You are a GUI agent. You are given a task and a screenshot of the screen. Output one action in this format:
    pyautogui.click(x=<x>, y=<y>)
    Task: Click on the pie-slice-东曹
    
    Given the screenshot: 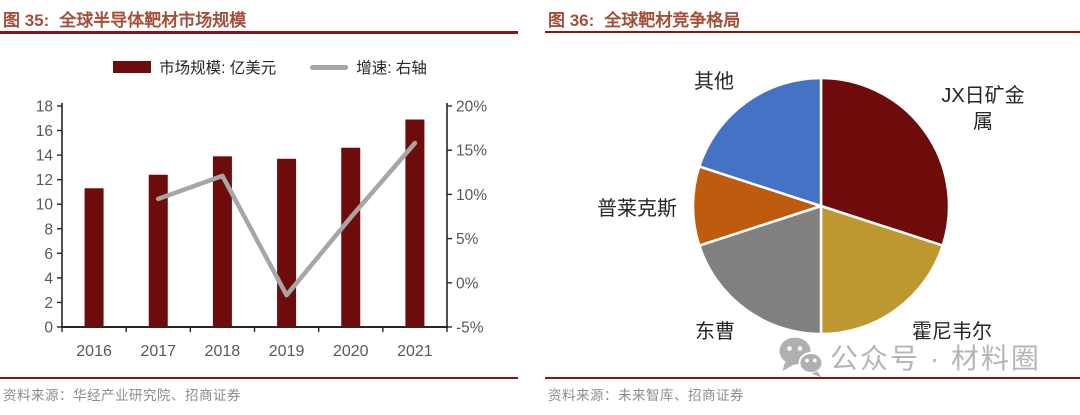 What is the action you would take?
    pyautogui.click(x=760, y=270)
    